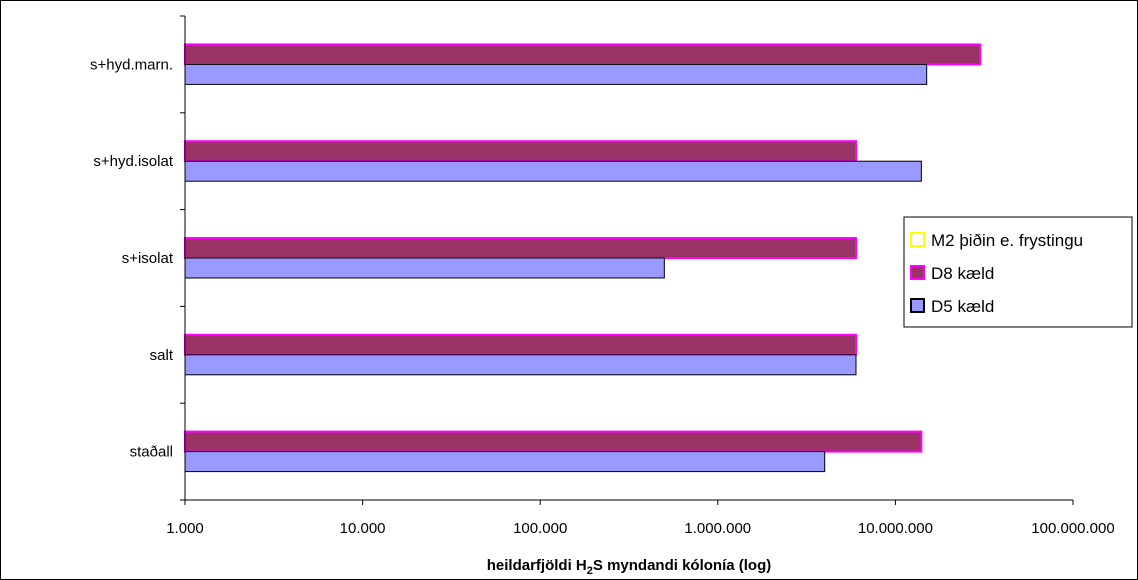 The width and height of the screenshot is (1138, 580). Describe the element at coordinates (962, 273) in the screenshot. I see `legend-label: D8 kæld` at that location.